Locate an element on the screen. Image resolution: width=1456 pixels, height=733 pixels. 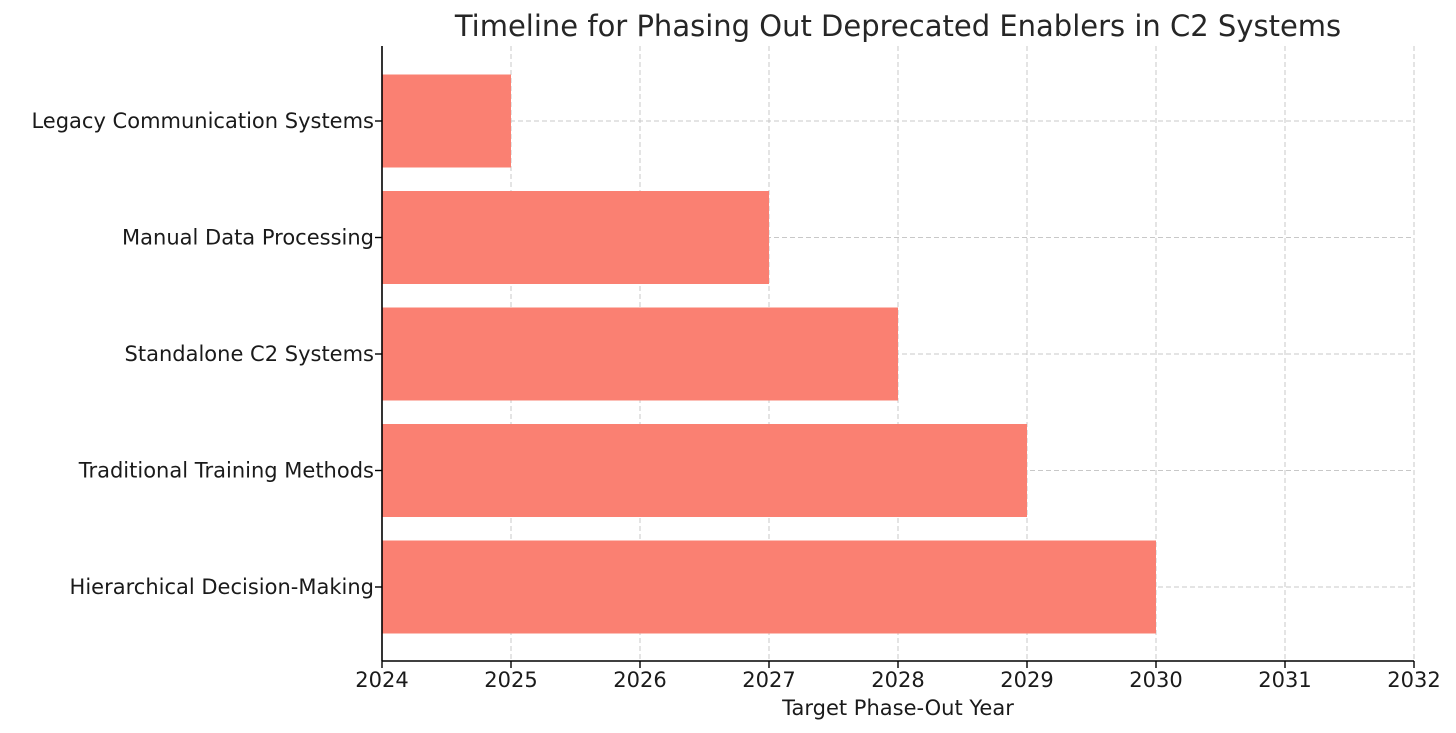
x-tick-label: 2029 is located at coordinates (1026, 680).